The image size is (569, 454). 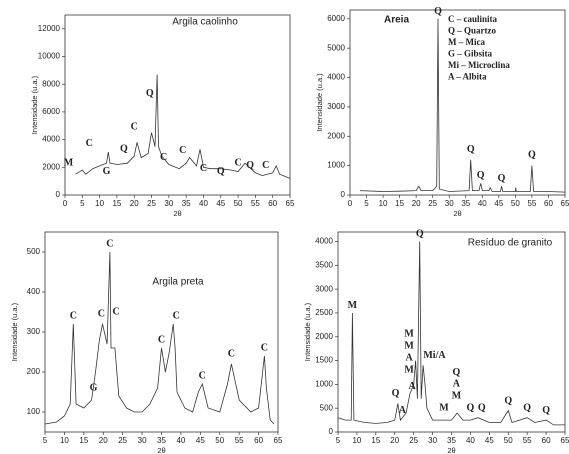 What do you see at coordinates (324, 360) in the screenshot?
I see `y-tick-label: 1500` at bounding box center [324, 360].